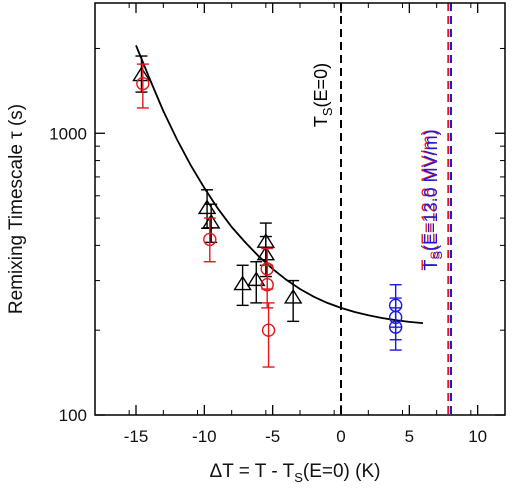  Describe the element at coordinates (68, 133) in the screenshot. I see `y-tick-label: 1000` at that location.